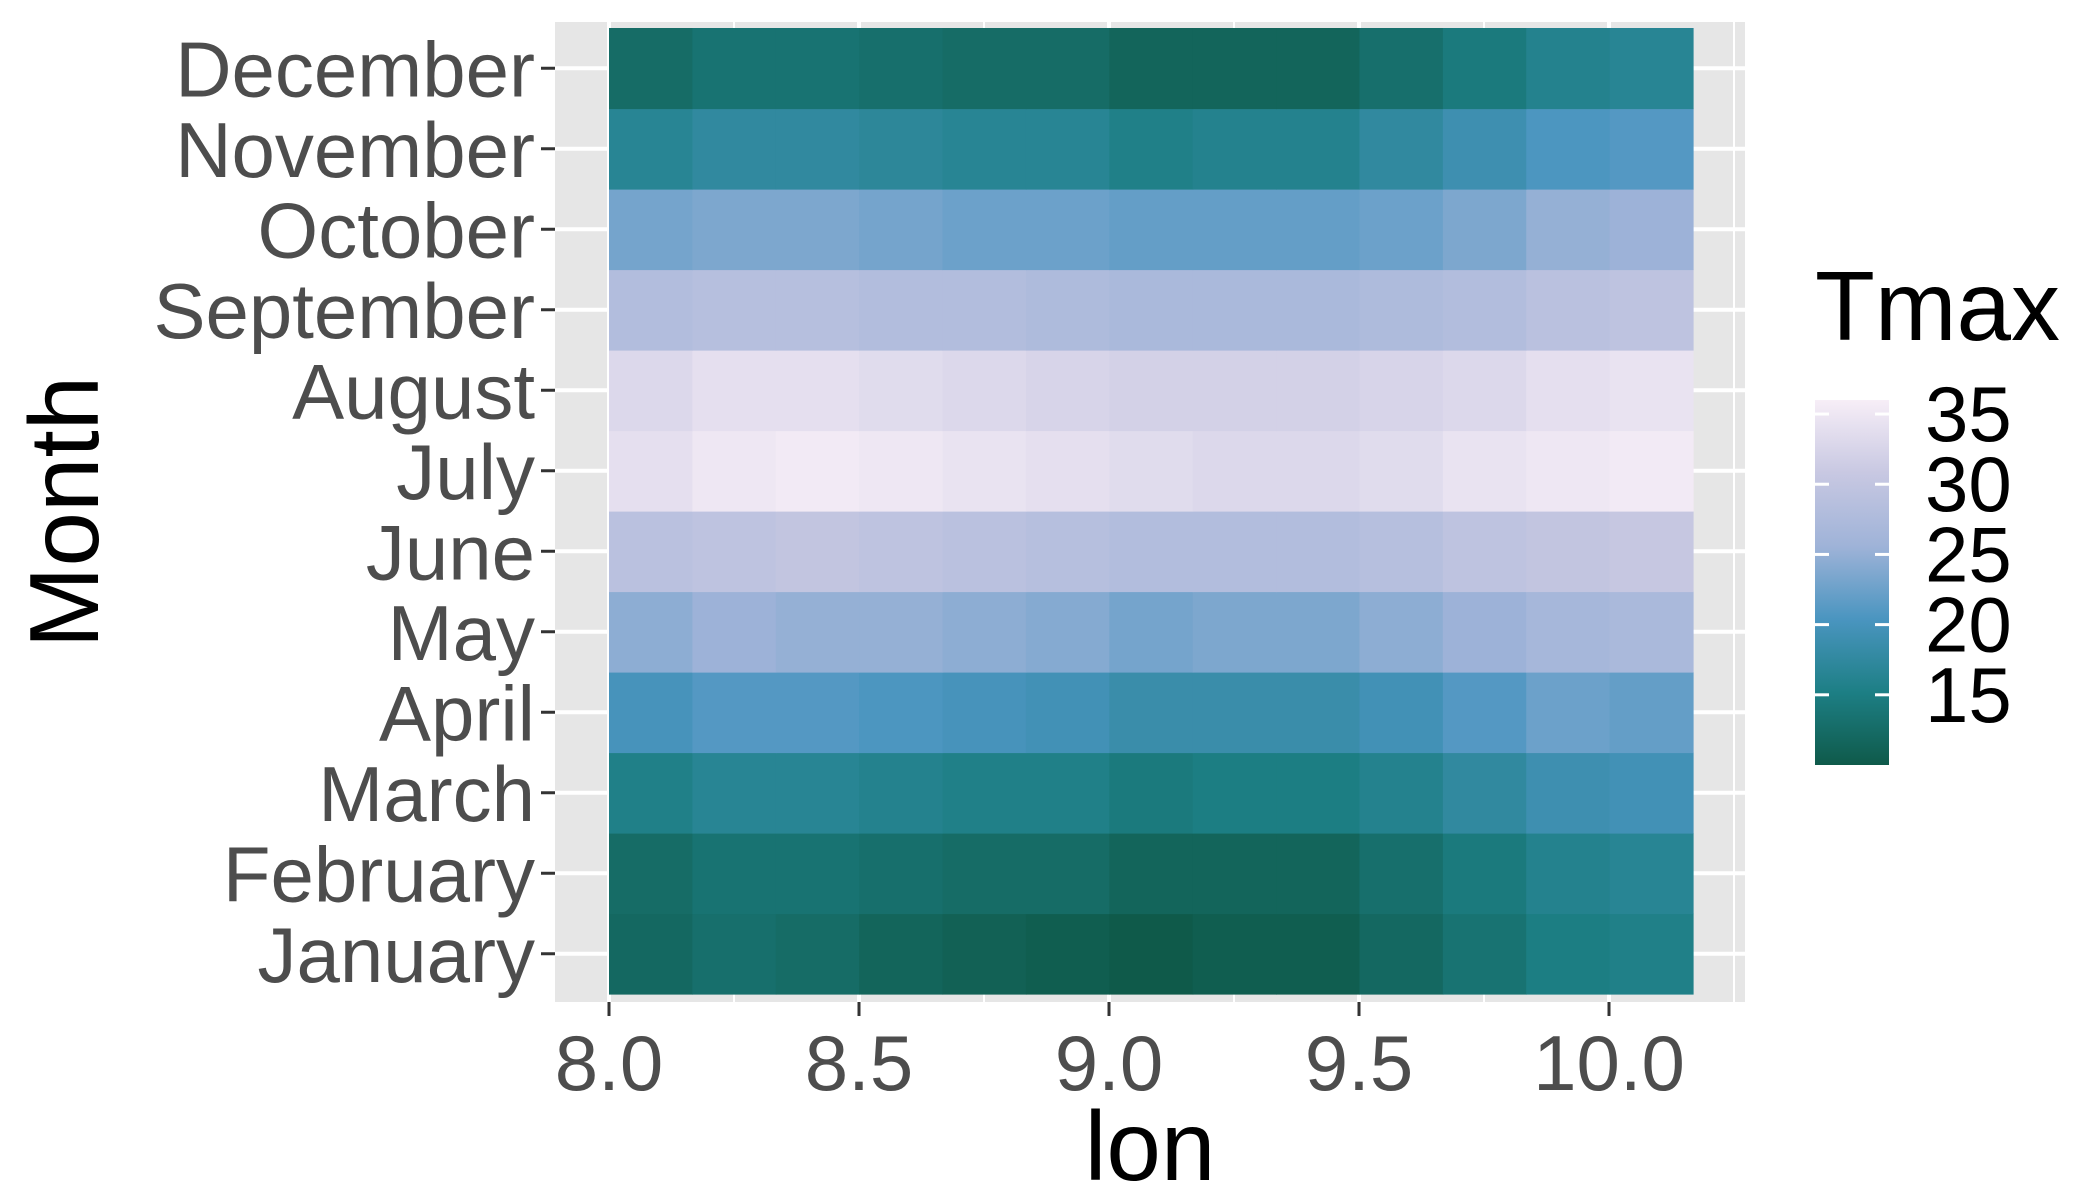  What do you see at coordinates (461, 633) in the screenshot?
I see `y-tick-label: May` at bounding box center [461, 633].